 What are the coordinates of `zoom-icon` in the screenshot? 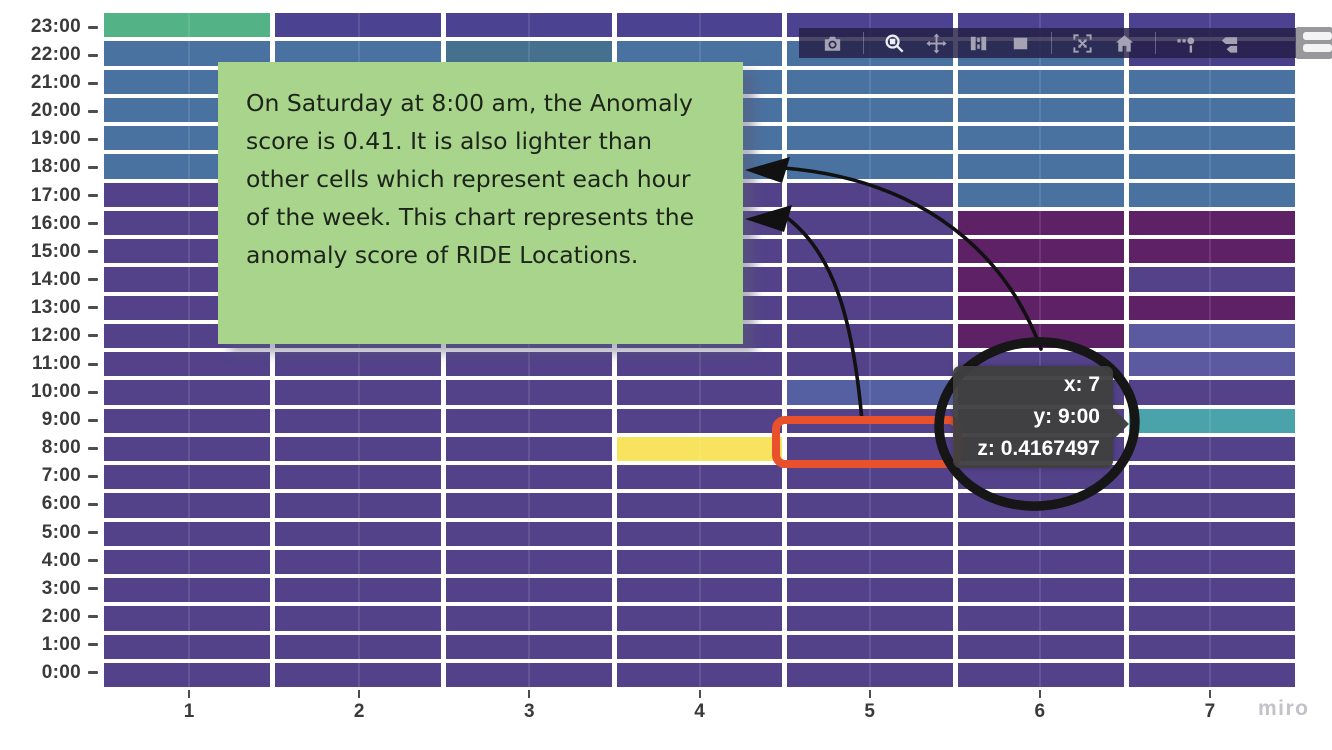 It's located at (894, 43).